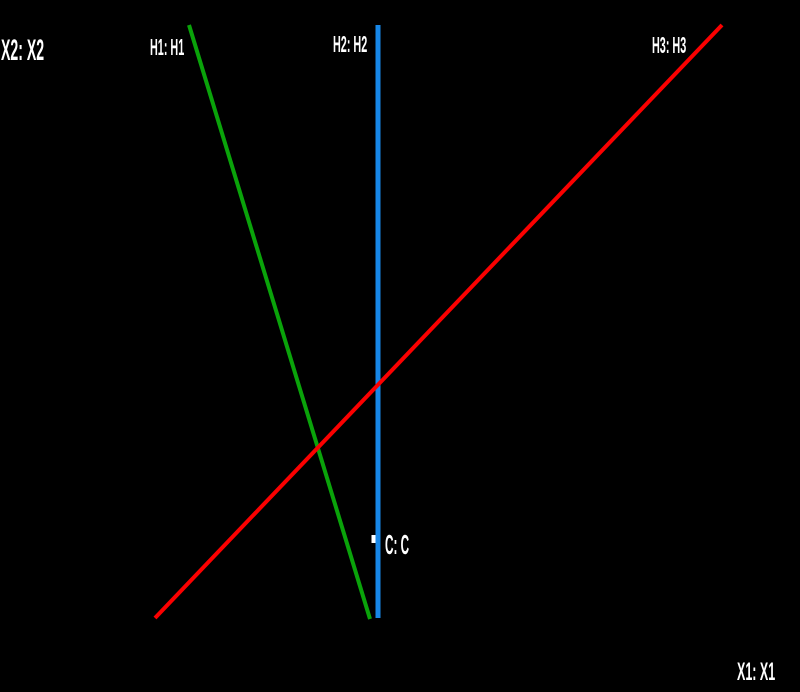 The width and height of the screenshot is (800, 692). Describe the element at coordinates (23, 50) in the screenshot. I see `x2-axis-label: X2` at that location.